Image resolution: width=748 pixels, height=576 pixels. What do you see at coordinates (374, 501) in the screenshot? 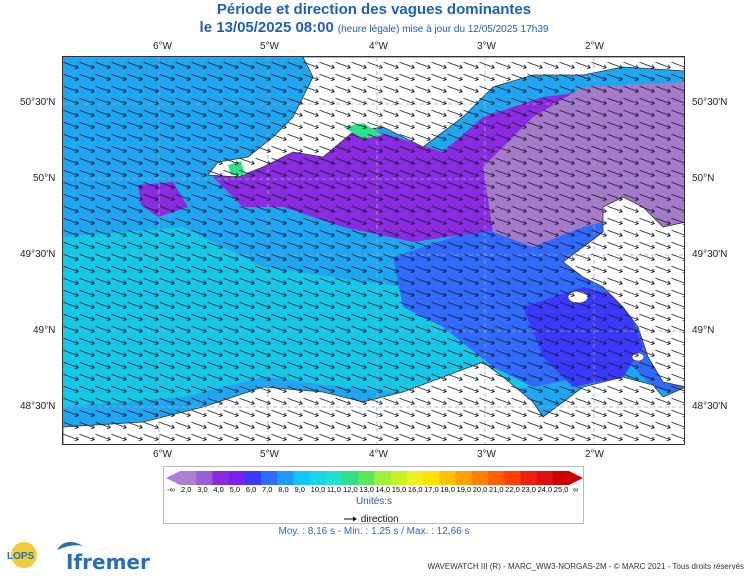
I see `units-label: Unités:s` at bounding box center [374, 501].